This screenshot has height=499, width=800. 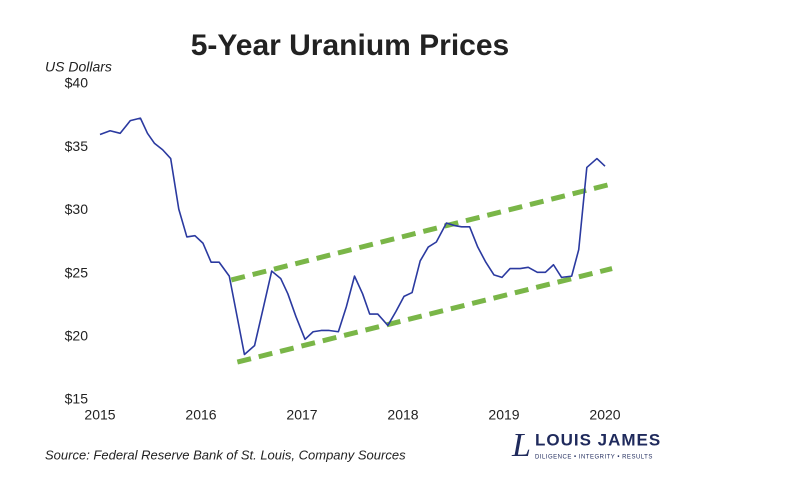 What do you see at coordinates (604, 415) in the screenshot?
I see `x-tick-label: 2020` at bounding box center [604, 415].